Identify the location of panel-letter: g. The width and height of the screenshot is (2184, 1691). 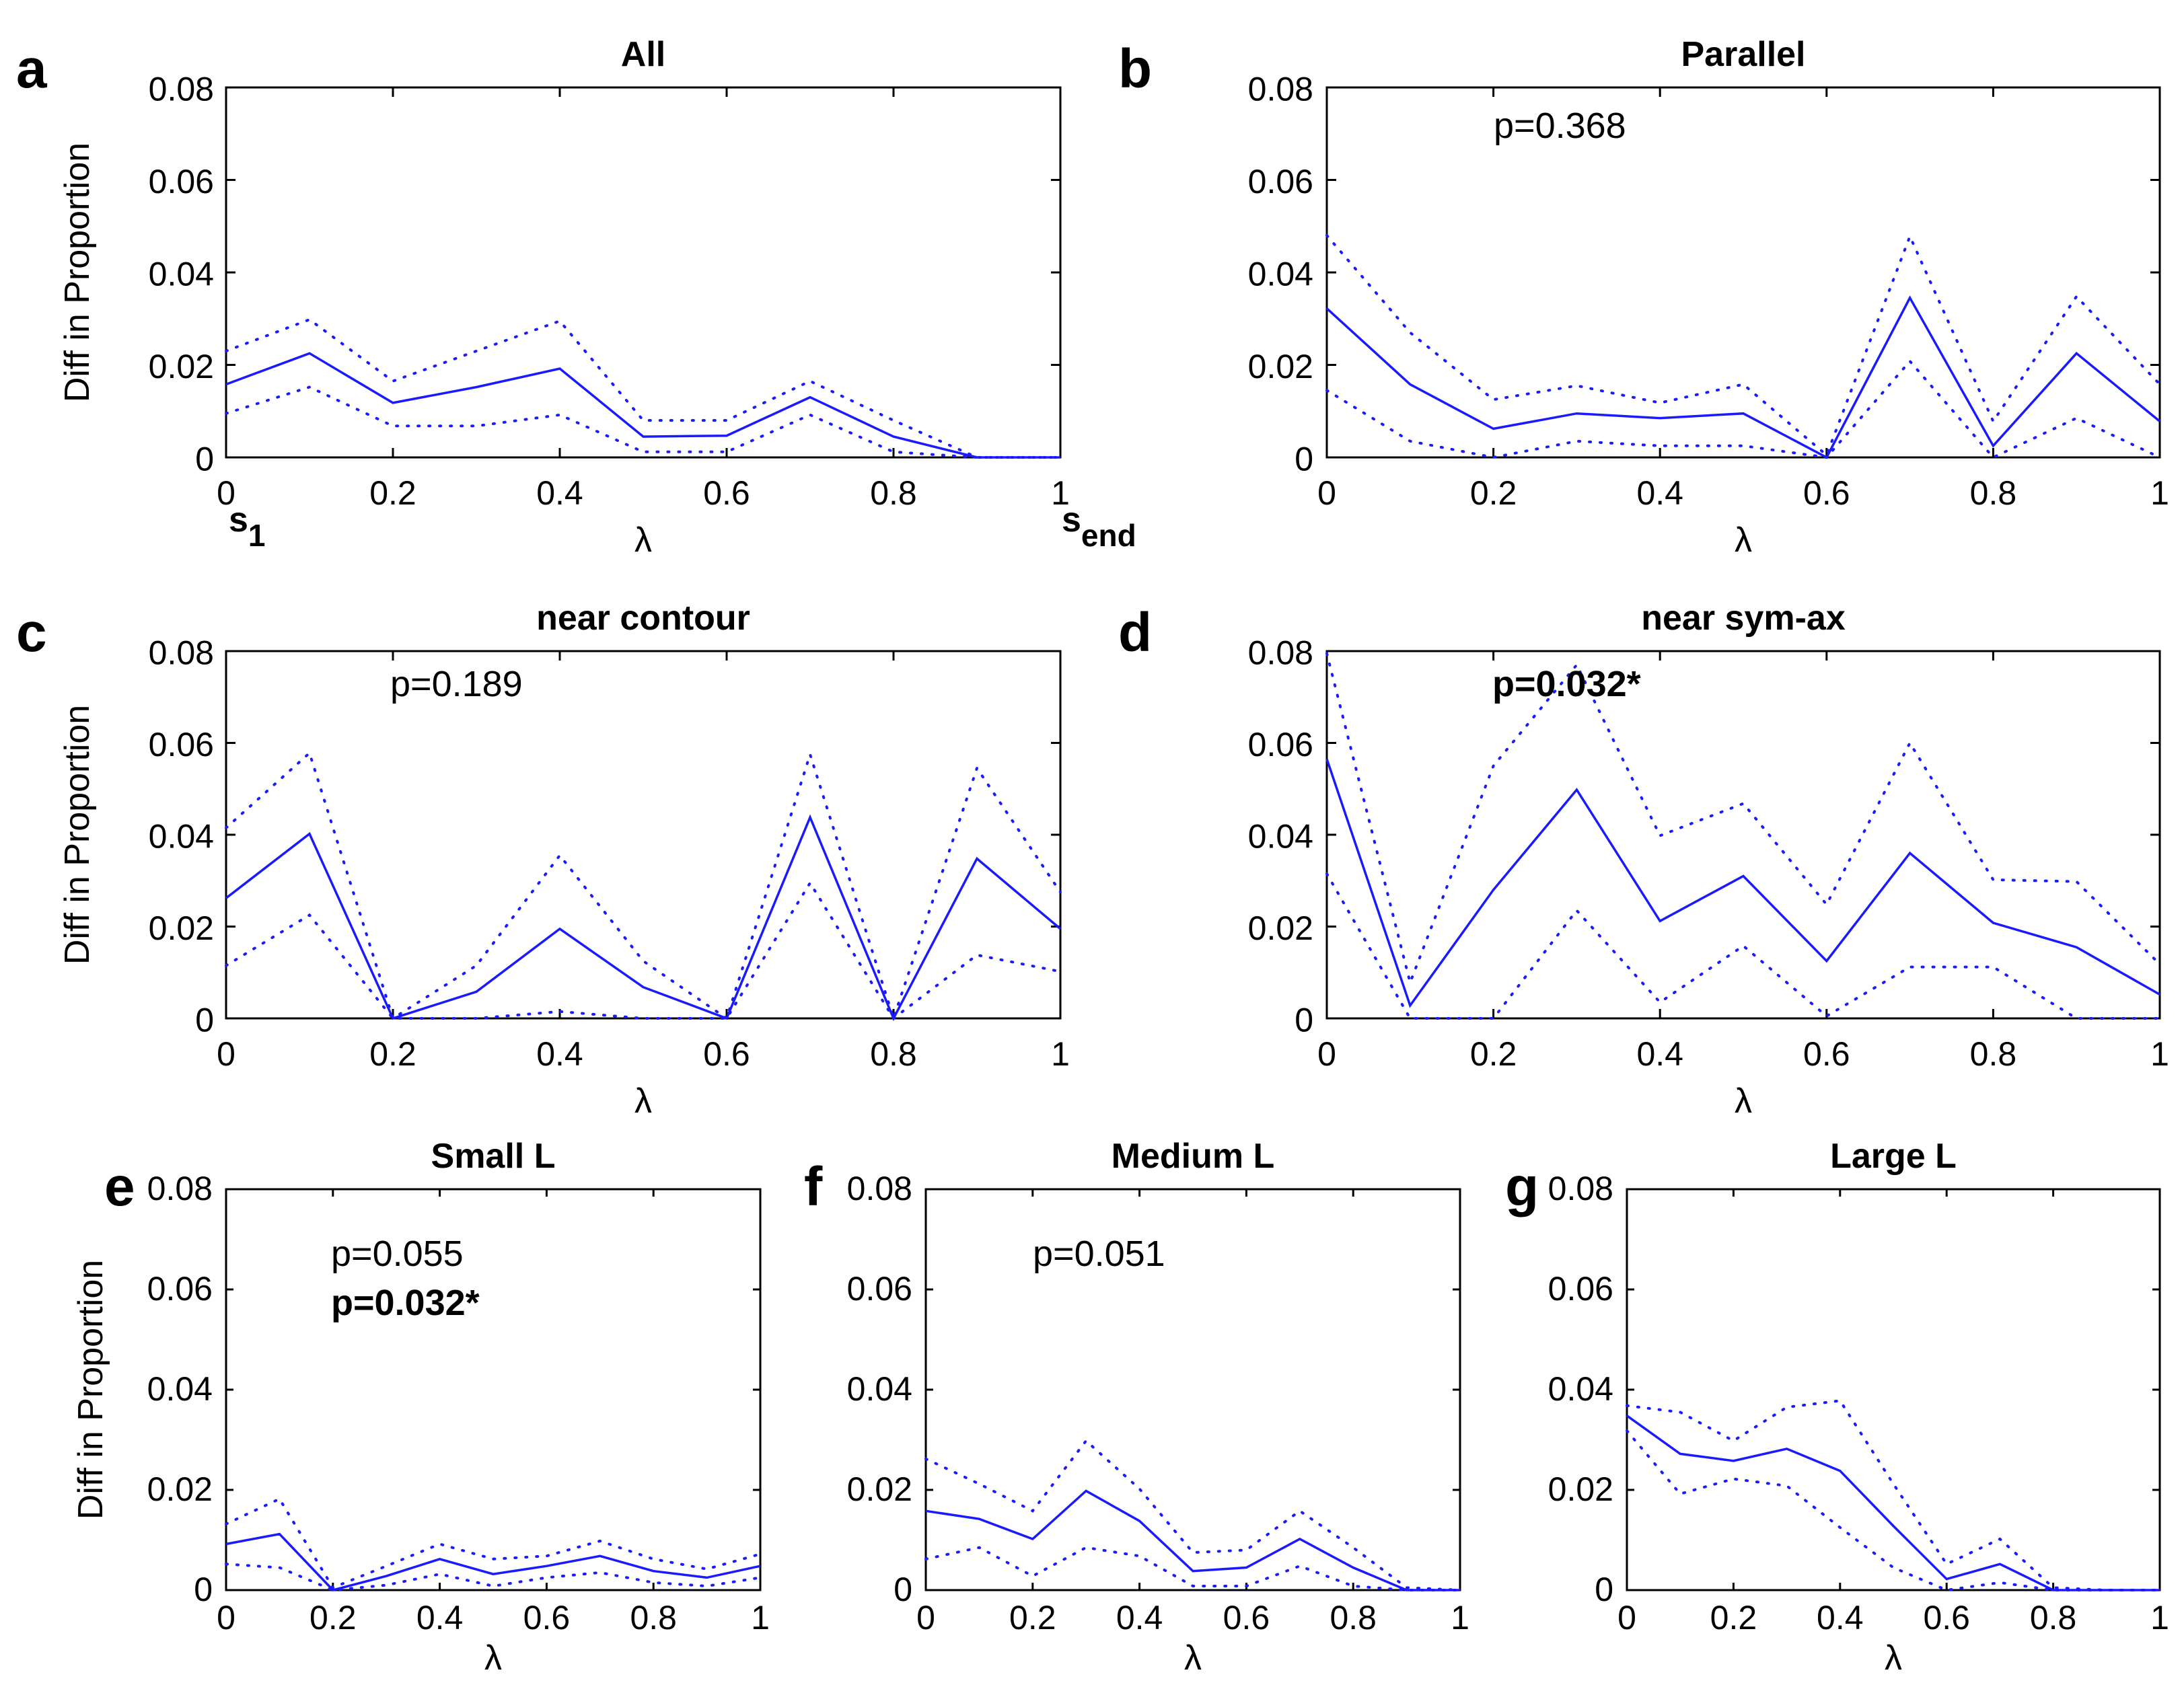
(1522, 1187).